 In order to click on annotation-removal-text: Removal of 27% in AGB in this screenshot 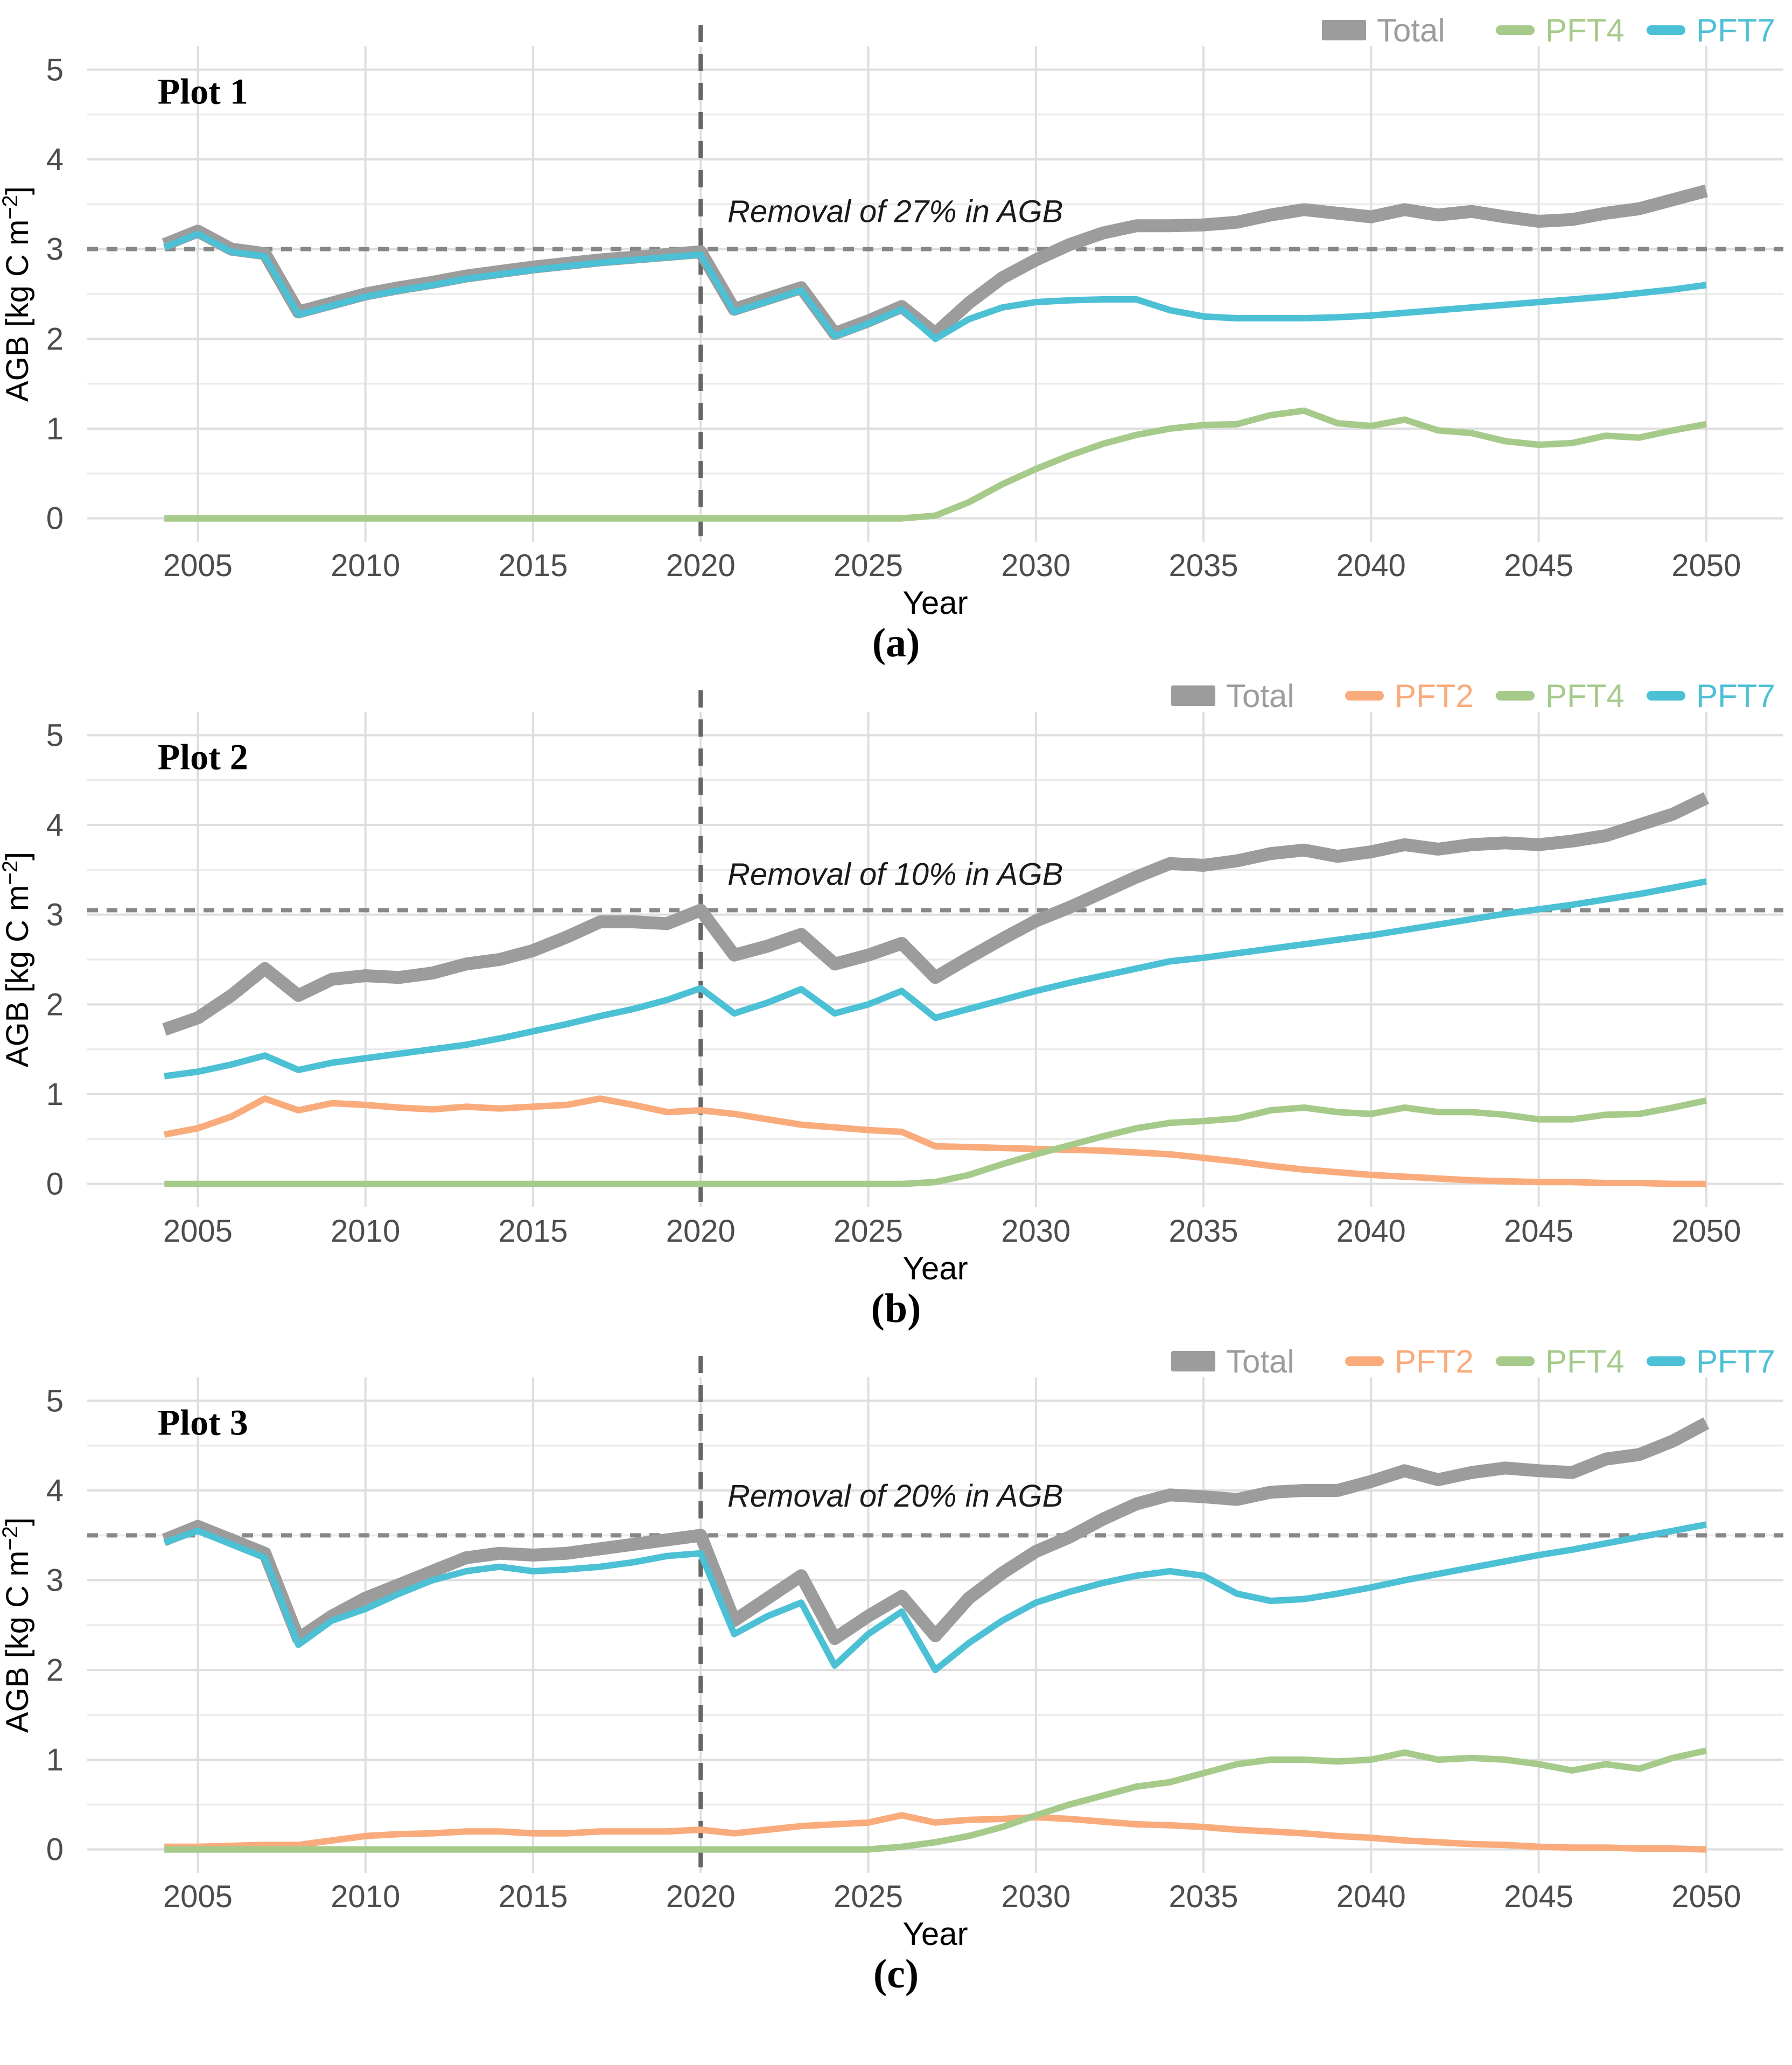, I will do `click(895, 211)`.